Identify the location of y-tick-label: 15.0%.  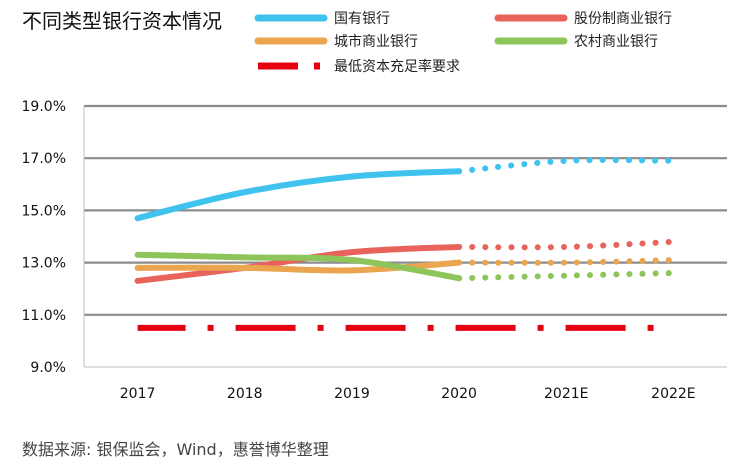
(44, 211).